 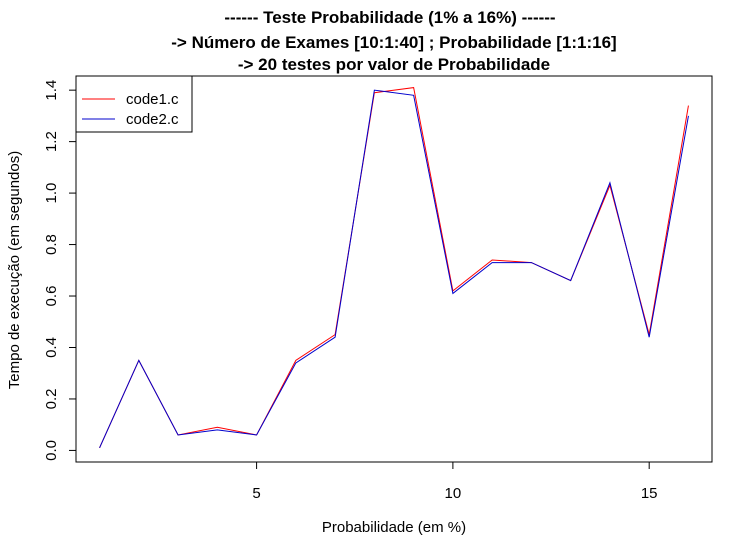 I want to click on y-tick-label: 0.4, so click(x=51, y=347).